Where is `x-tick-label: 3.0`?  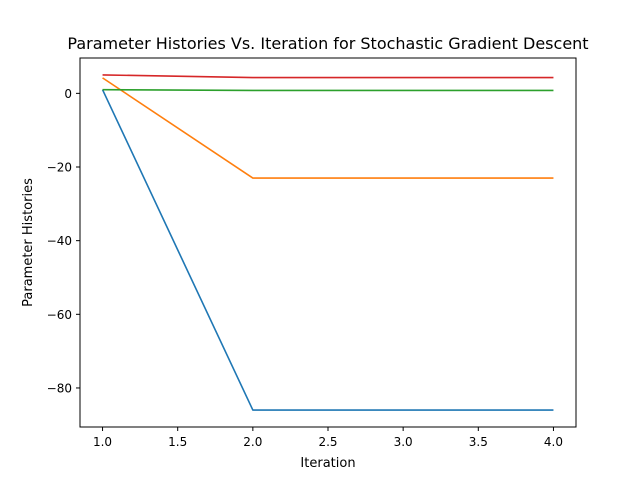
x-tick-label: 3.0 is located at coordinates (403, 442).